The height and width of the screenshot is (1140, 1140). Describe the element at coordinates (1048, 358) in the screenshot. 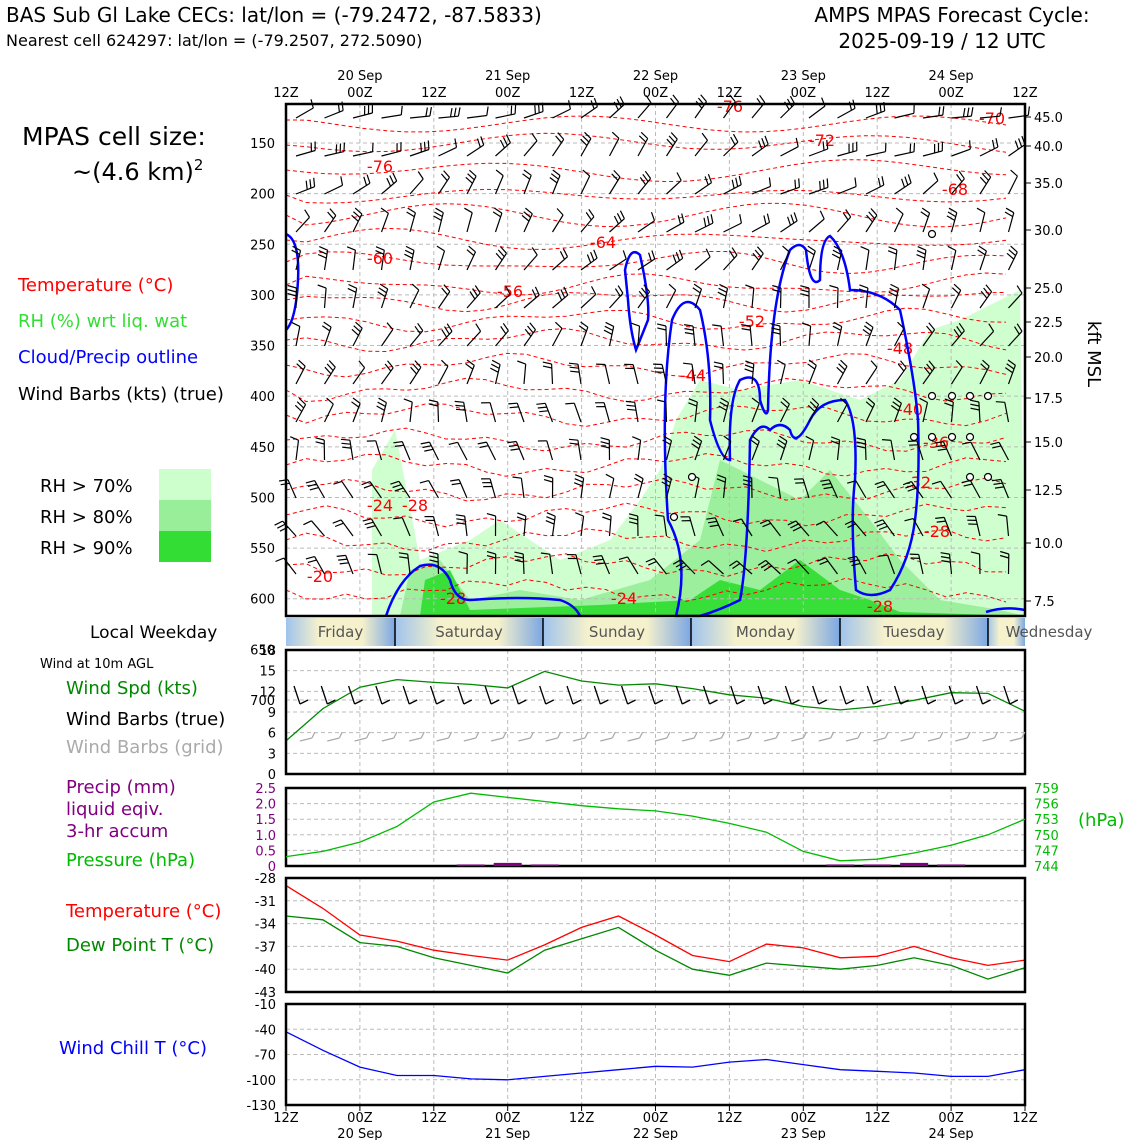

I see `y-right-tick-label: 20.0` at that location.